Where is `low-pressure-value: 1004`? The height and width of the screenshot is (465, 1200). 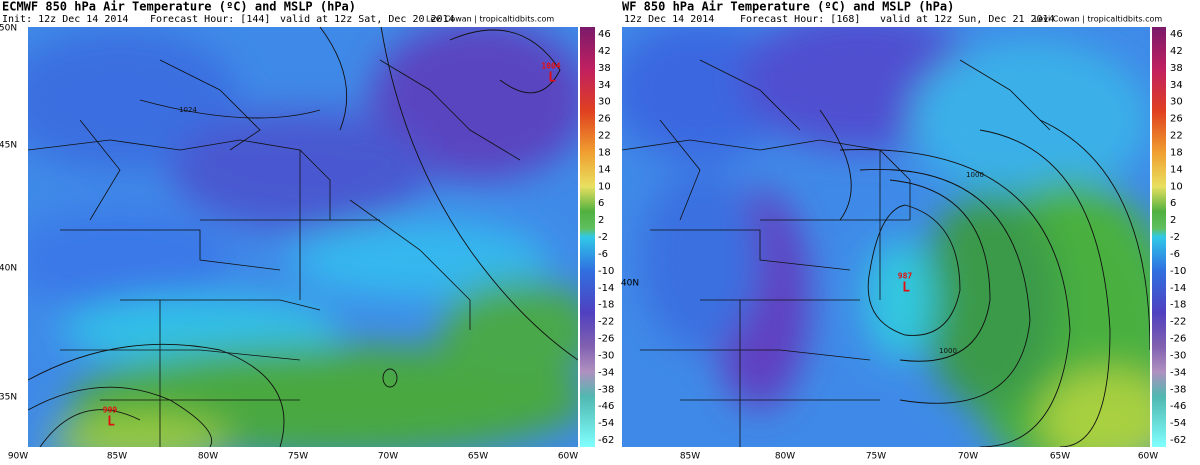
low-pressure-value: 1004 is located at coordinates (550, 66).